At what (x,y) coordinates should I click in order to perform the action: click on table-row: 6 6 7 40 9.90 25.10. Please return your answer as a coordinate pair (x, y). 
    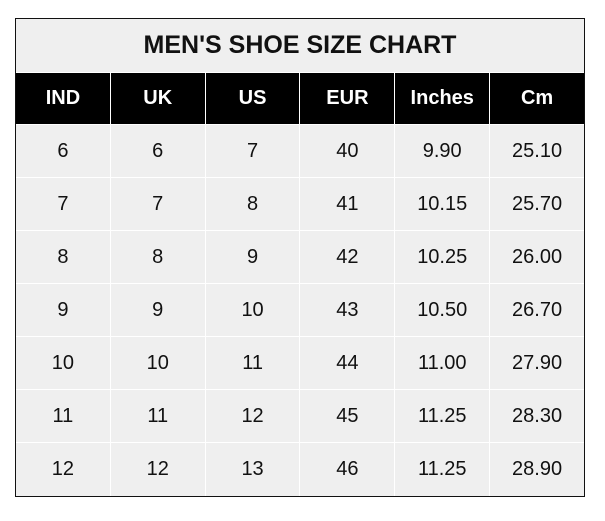
    Looking at the image, I should click on (300, 151).